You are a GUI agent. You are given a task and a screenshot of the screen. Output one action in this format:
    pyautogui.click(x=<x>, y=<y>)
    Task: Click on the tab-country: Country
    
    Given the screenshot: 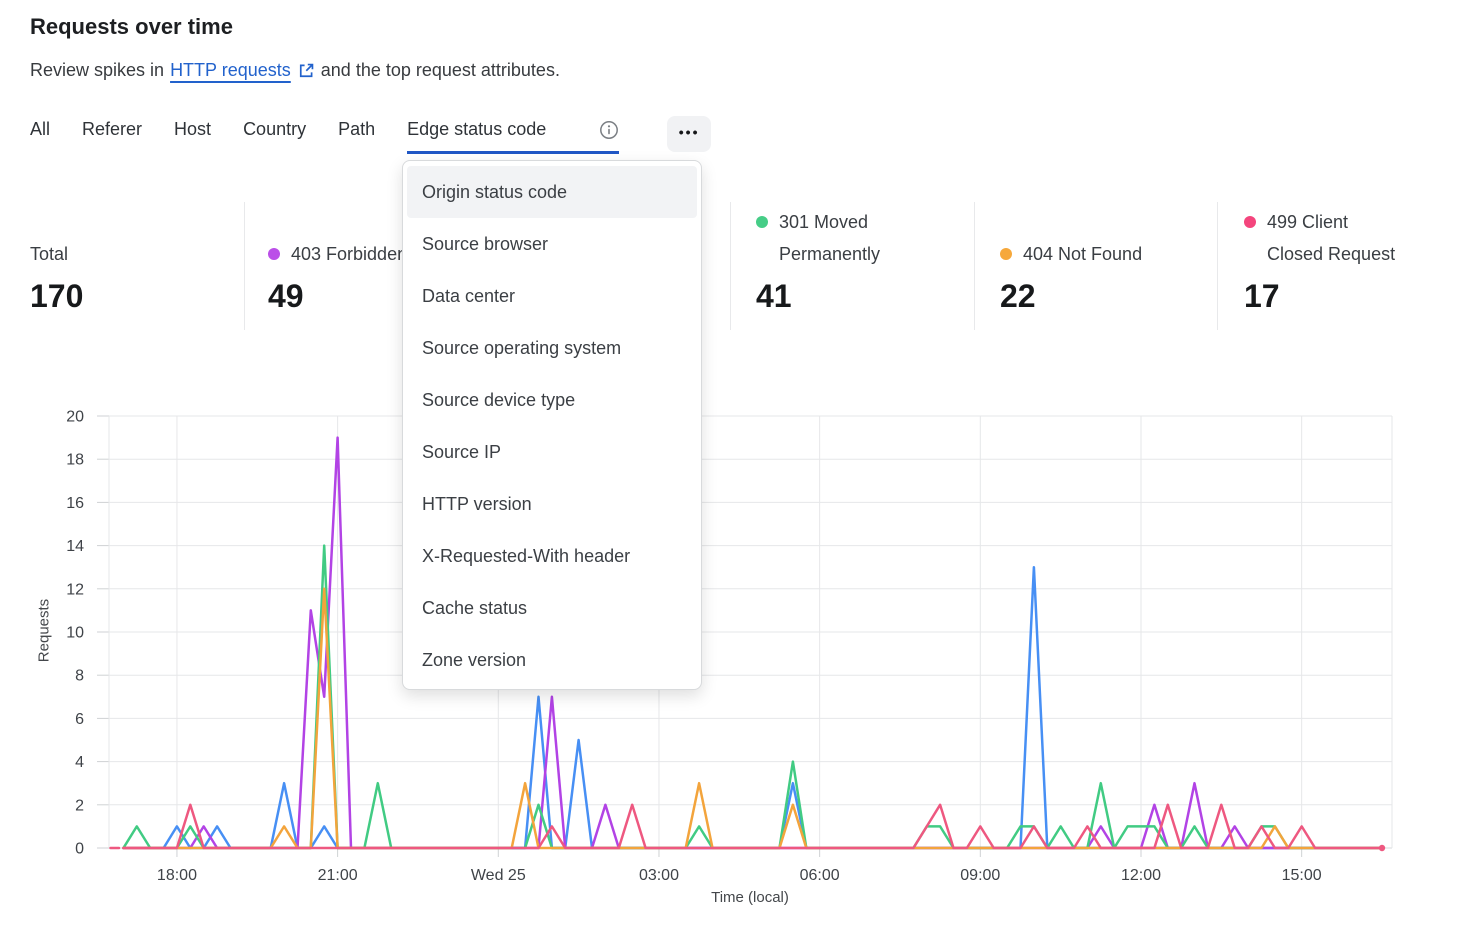 What is the action you would take?
    pyautogui.click(x=274, y=134)
    